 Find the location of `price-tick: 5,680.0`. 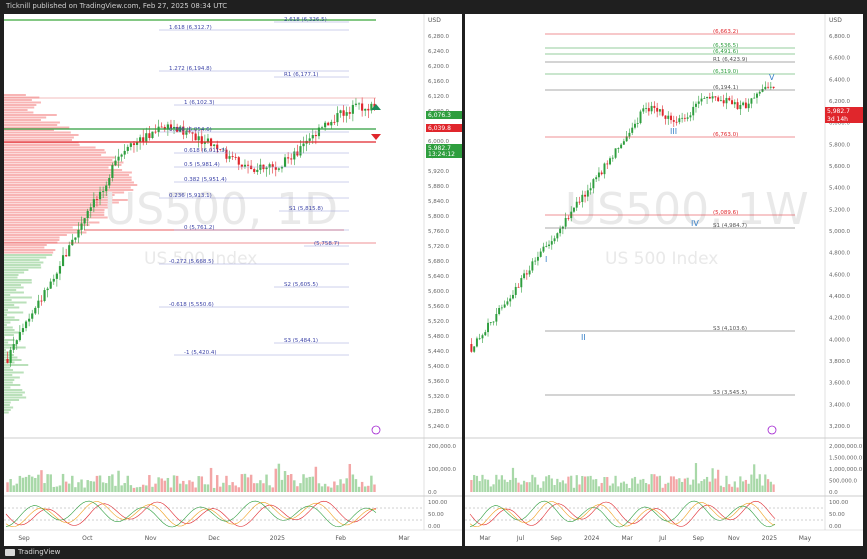

price-tick: 5,680.0 is located at coordinates (438, 262).